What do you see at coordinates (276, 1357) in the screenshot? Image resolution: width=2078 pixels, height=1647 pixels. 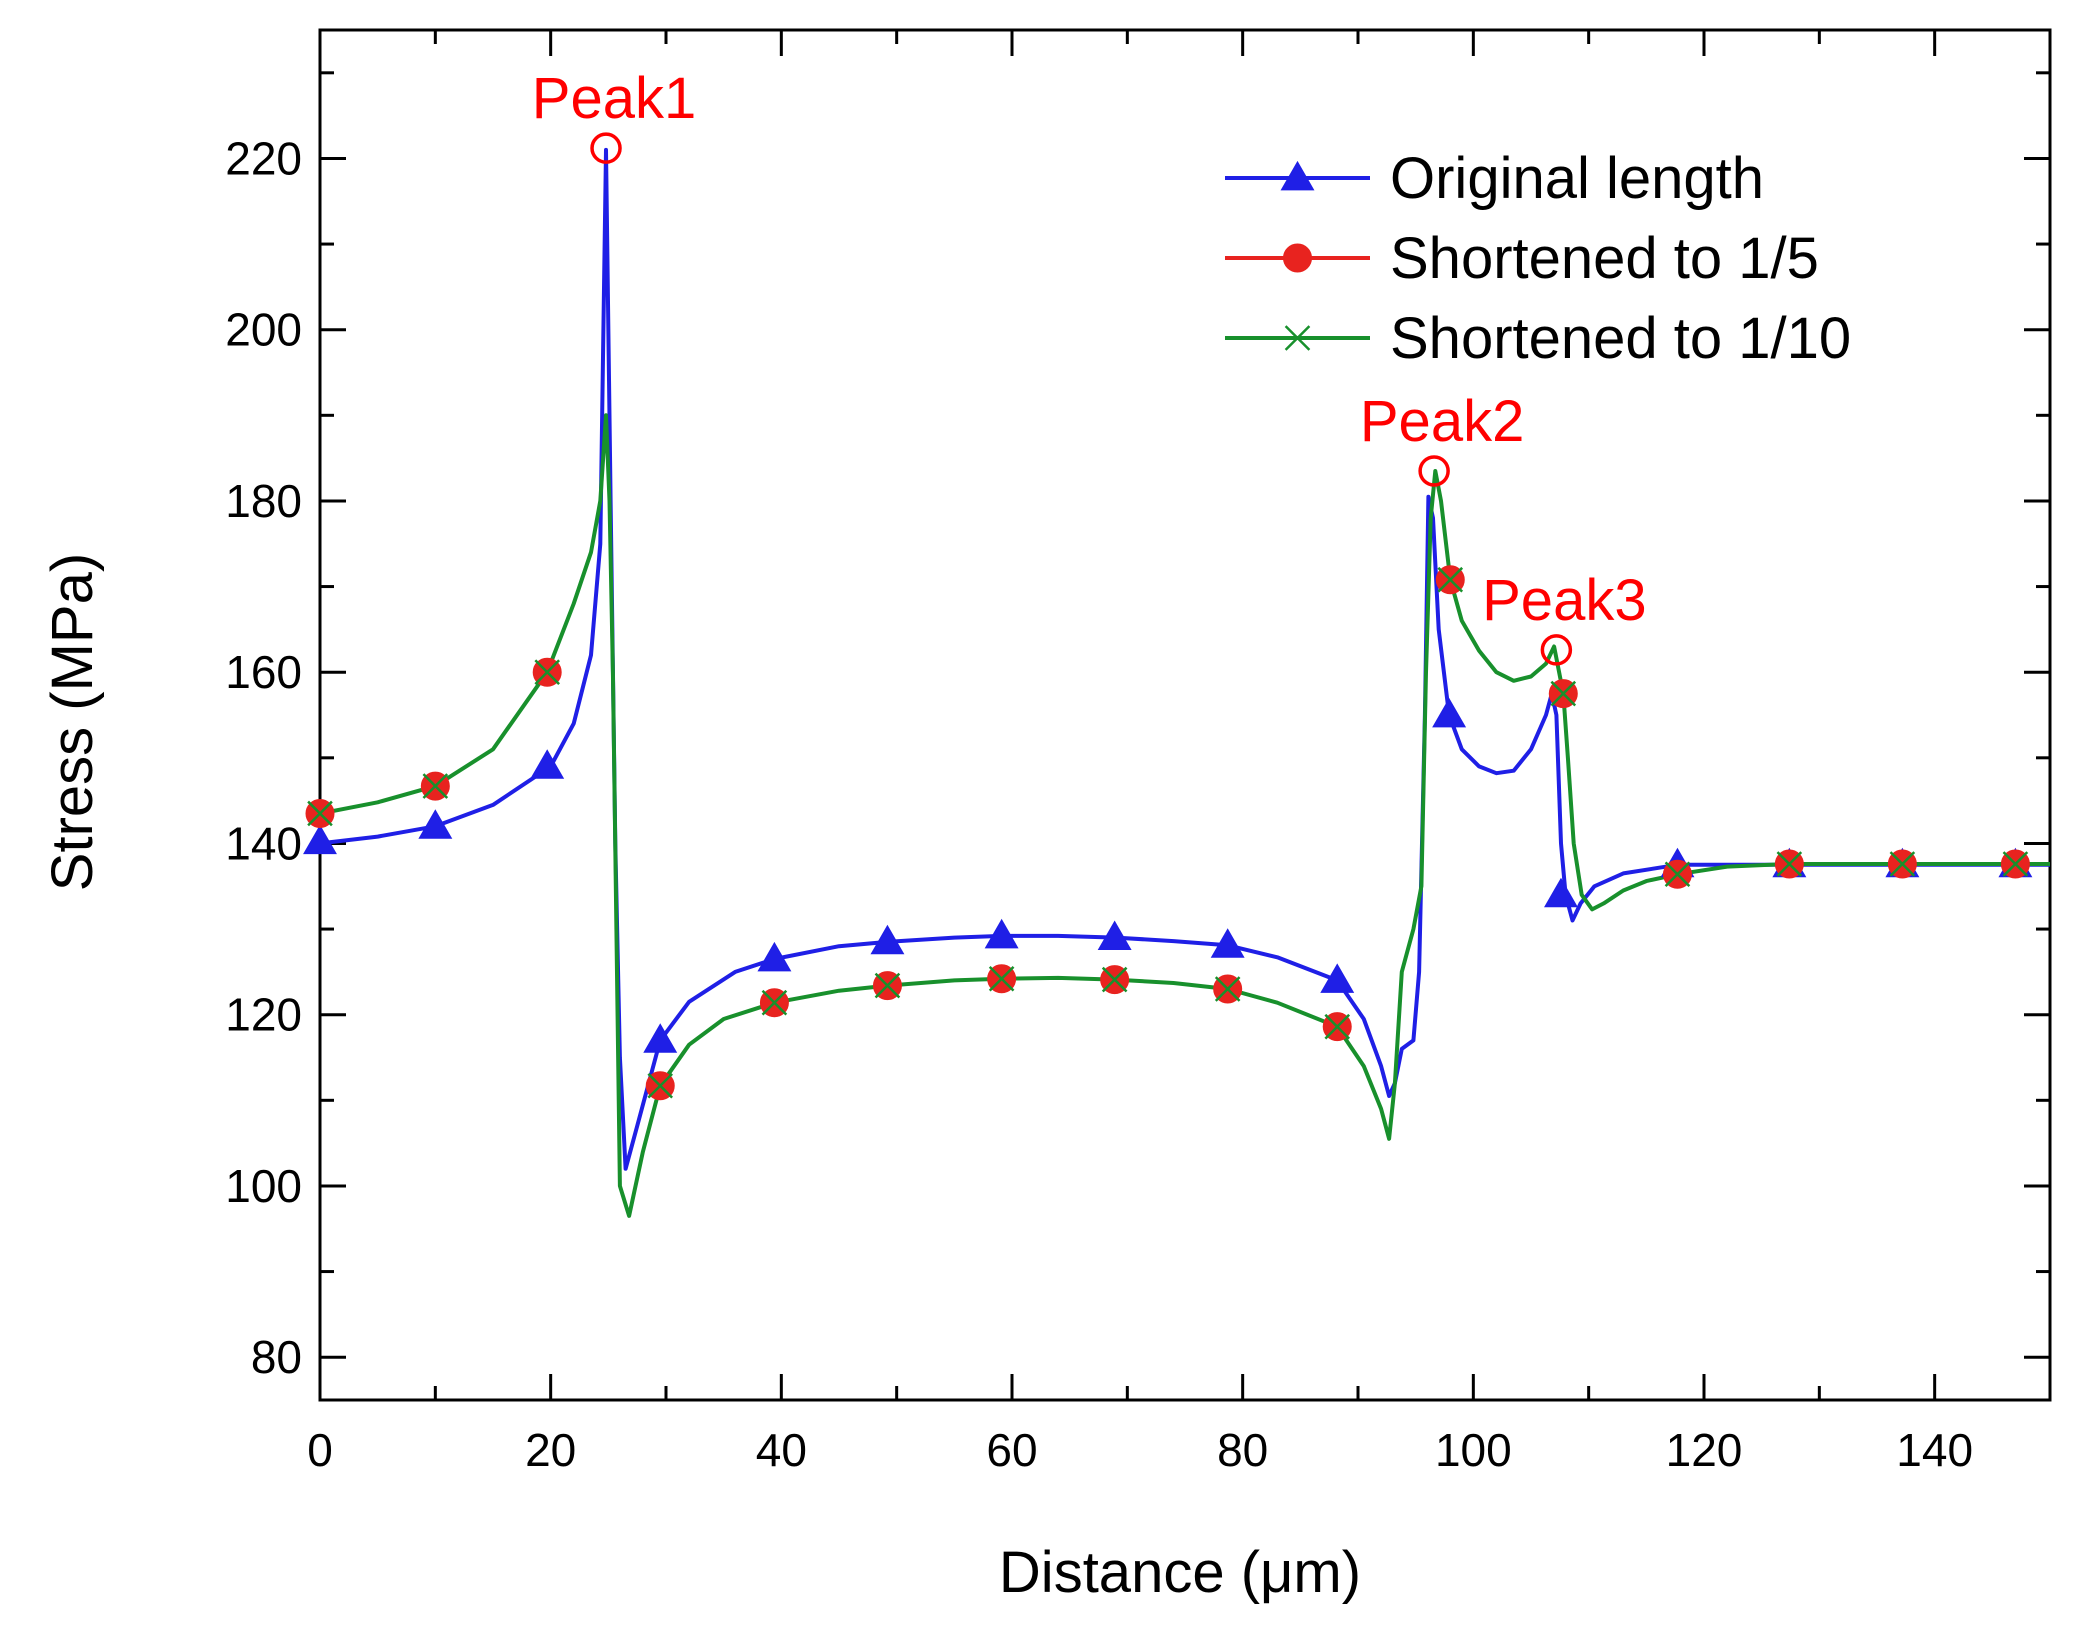 I see `y-tick-label: 80` at bounding box center [276, 1357].